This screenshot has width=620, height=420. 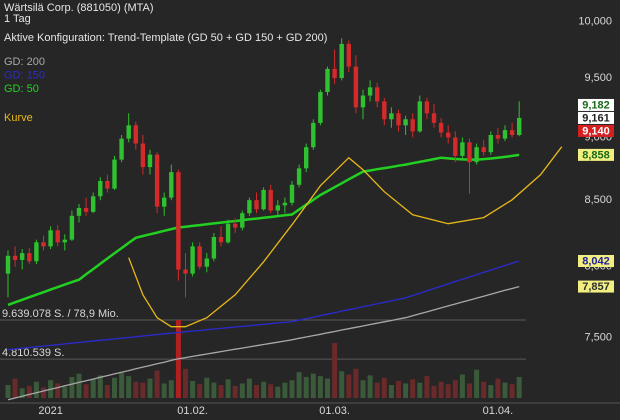 I want to click on x-tick-label: 01.04., so click(x=498, y=411).